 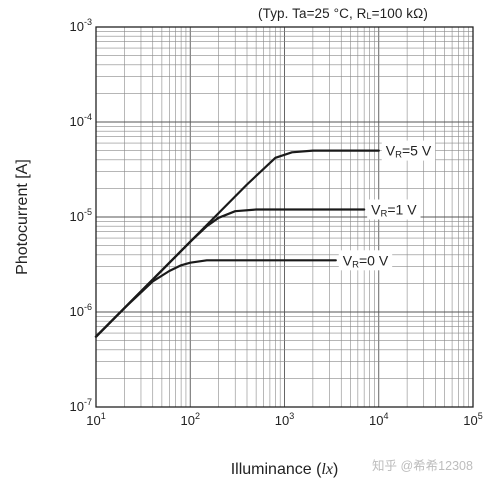 I want to click on y-tick-label: 10⁻³, so click(x=81, y=25).